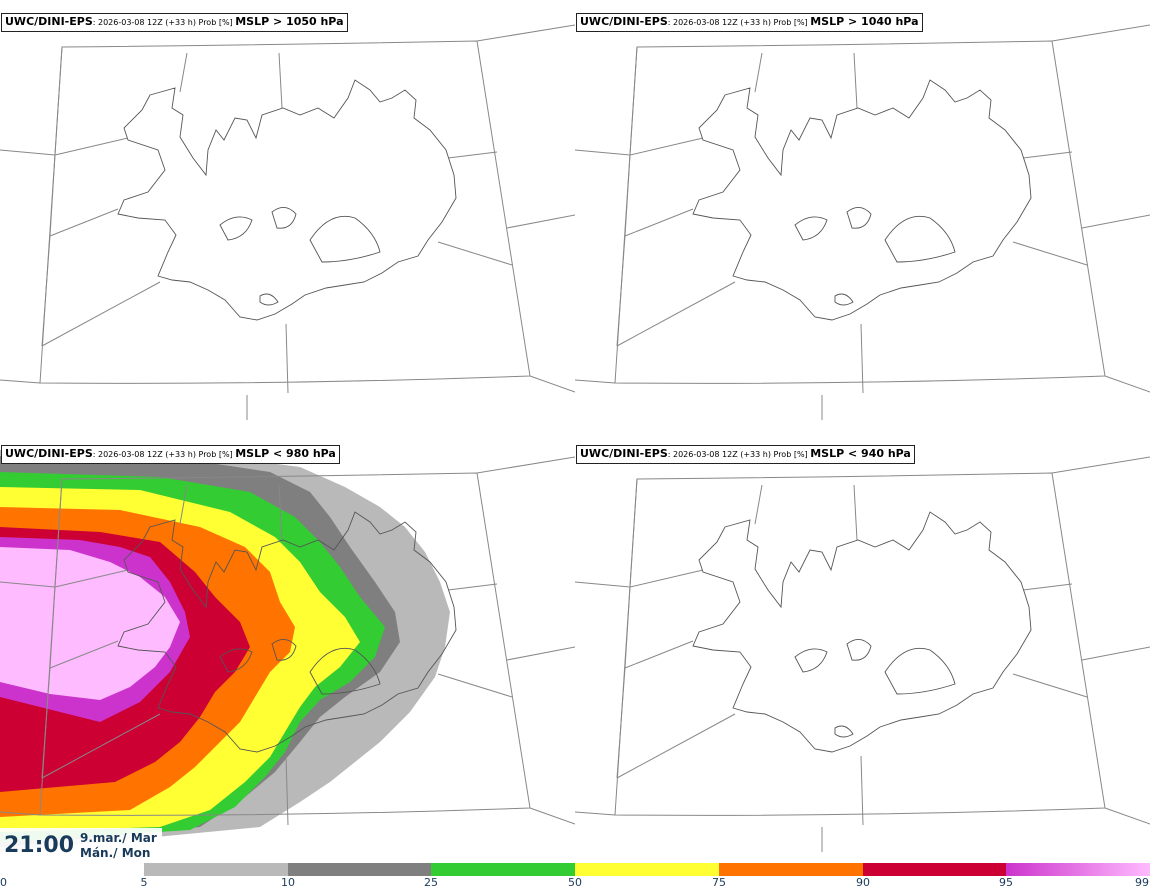  Describe the element at coordinates (118, 838) in the screenshot. I see `valid-date-line1: 9.mar./ Mar` at that location.